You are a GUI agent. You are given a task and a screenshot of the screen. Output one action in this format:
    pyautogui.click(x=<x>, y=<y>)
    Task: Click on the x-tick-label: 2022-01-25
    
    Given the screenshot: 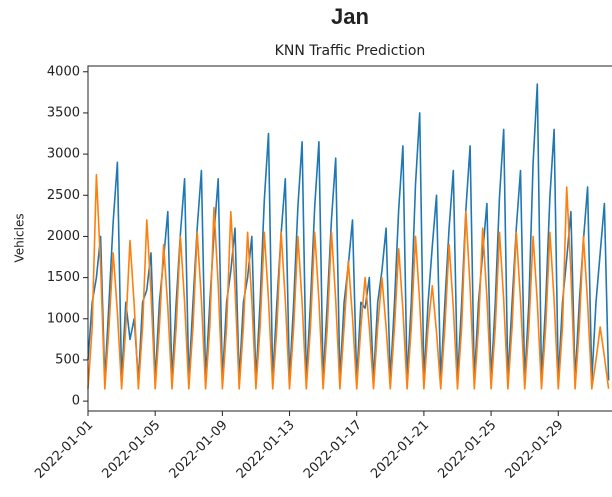 What is the action you would take?
    pyautogui.click(x=467, y=450)
    